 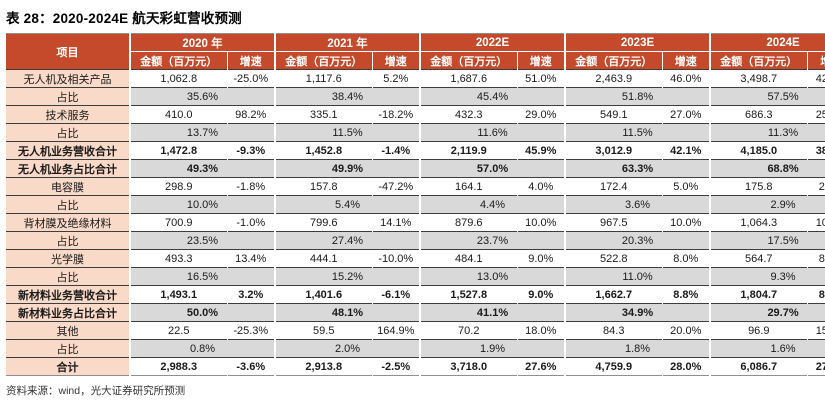 I want to click on amount-cell: 175.8, so click(x=758, y=186).